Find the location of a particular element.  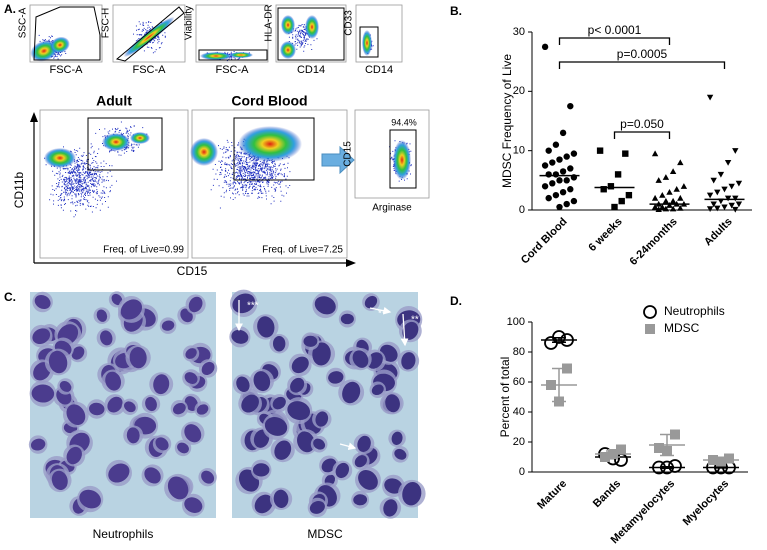

plot-title: Cord Blood is located at coordinates (269, 101).